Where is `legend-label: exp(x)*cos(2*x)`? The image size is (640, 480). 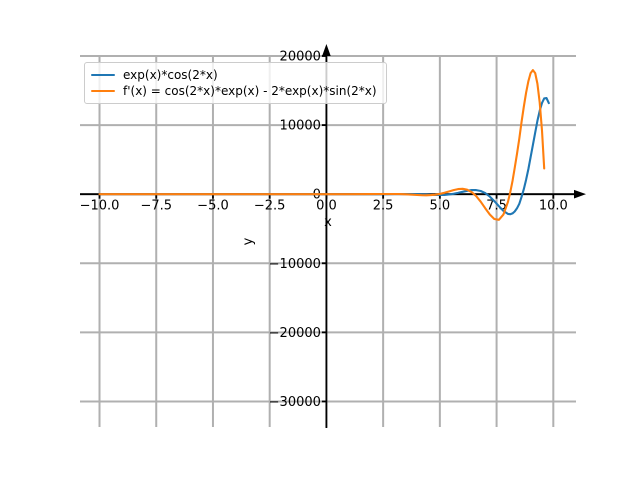 legend-label: exp(x)*cos(2*x) is located at coordinates (170, 75).